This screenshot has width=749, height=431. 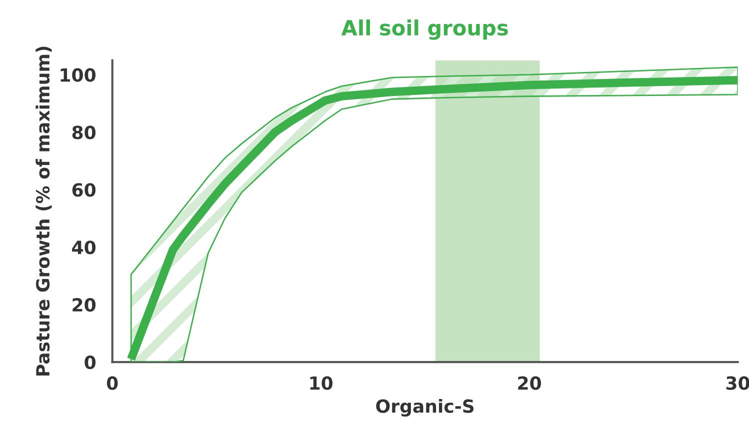 What do you see at coordinates (84, 190) in the screenshot?
I see `y-tick-label: 60` at bounding box center [84, 190].